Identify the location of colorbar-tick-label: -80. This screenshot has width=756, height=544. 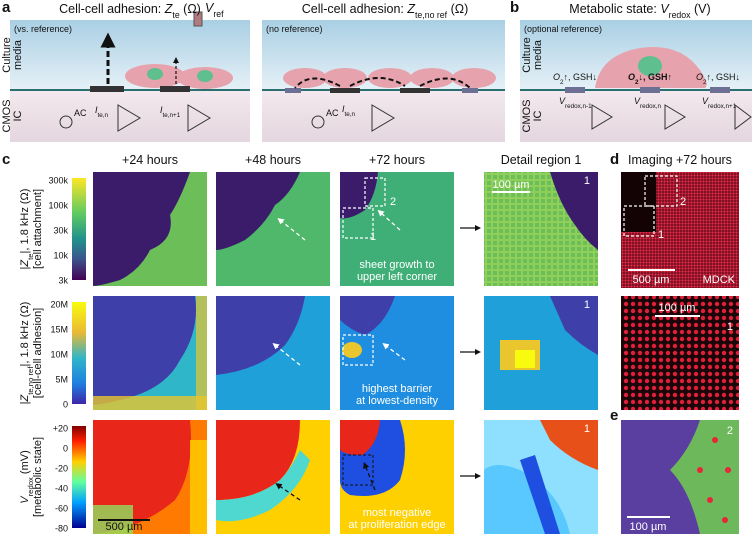
(61, 528).